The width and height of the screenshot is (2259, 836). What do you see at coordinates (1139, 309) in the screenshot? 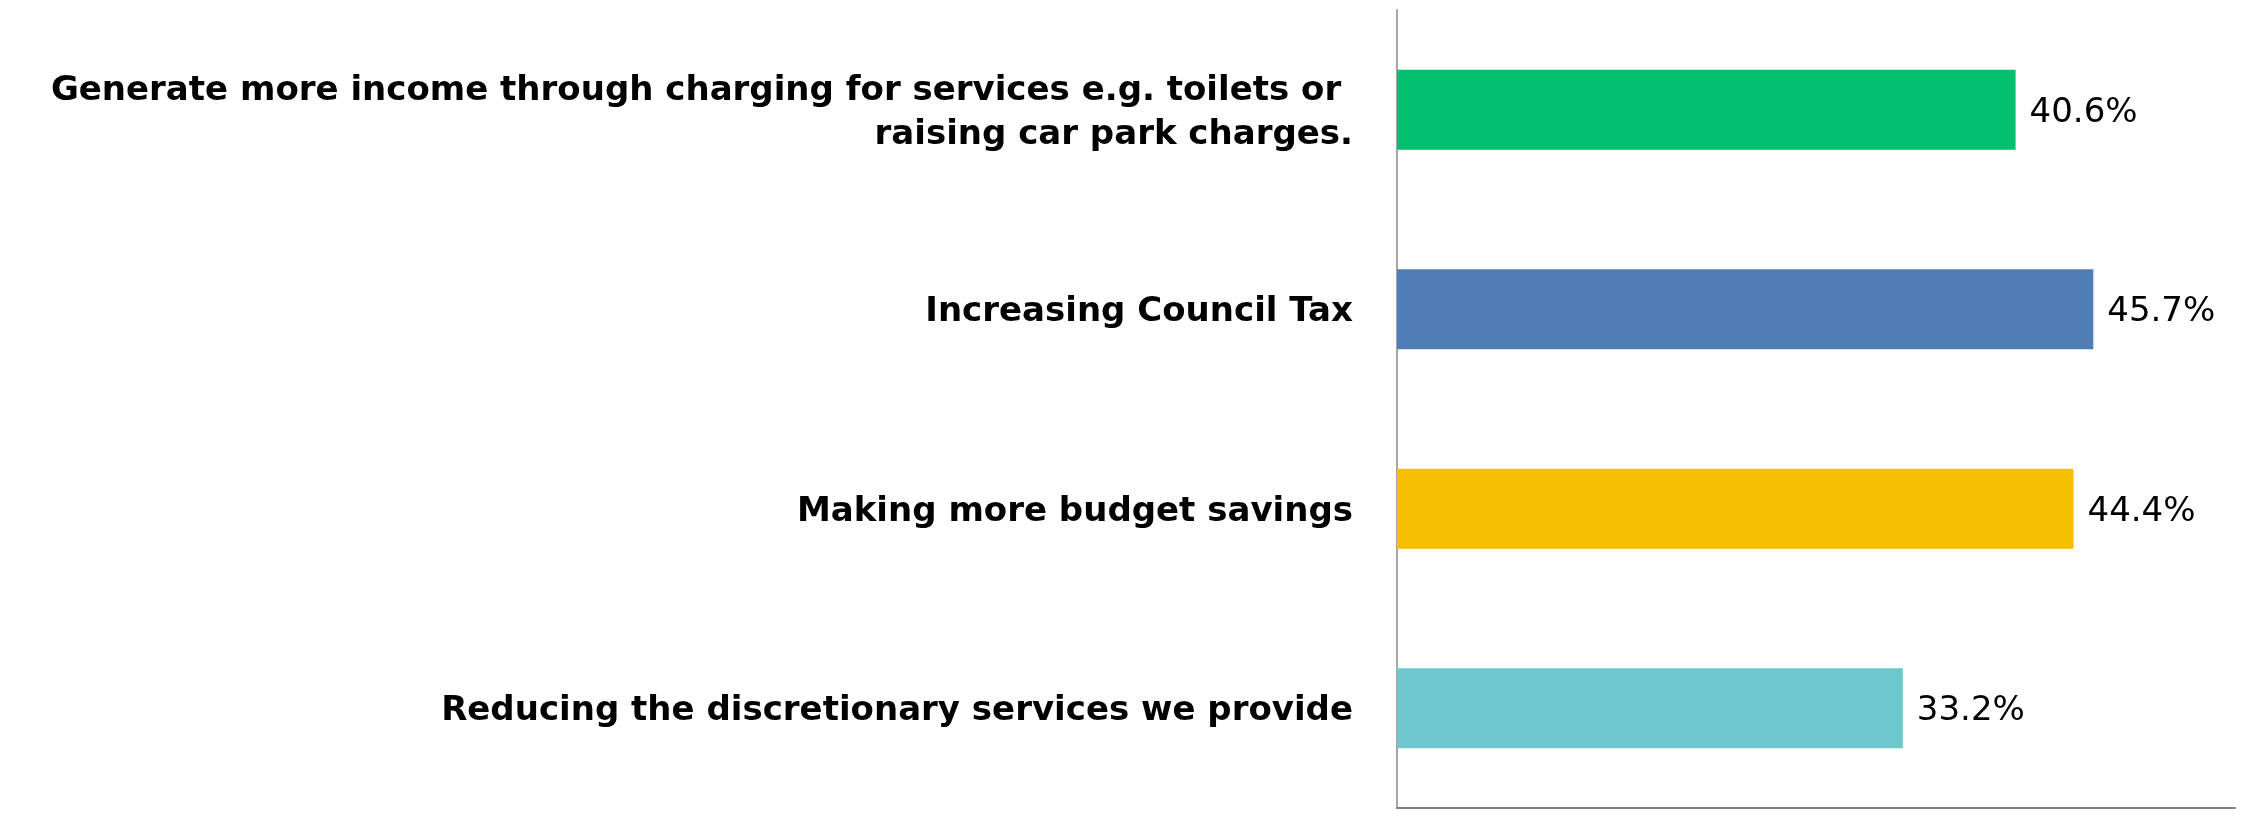
I see `y-tick-label: Increasing Council Tax` at bounding box center [1139, 309].